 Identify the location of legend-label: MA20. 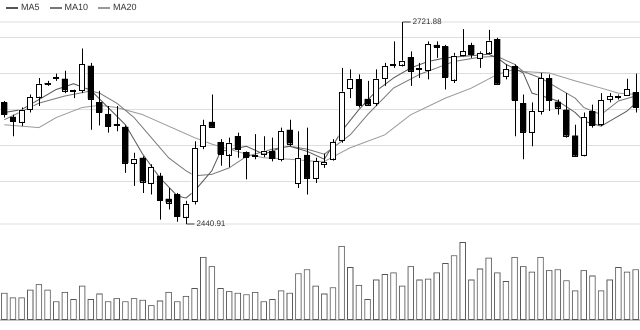
(124, 8).